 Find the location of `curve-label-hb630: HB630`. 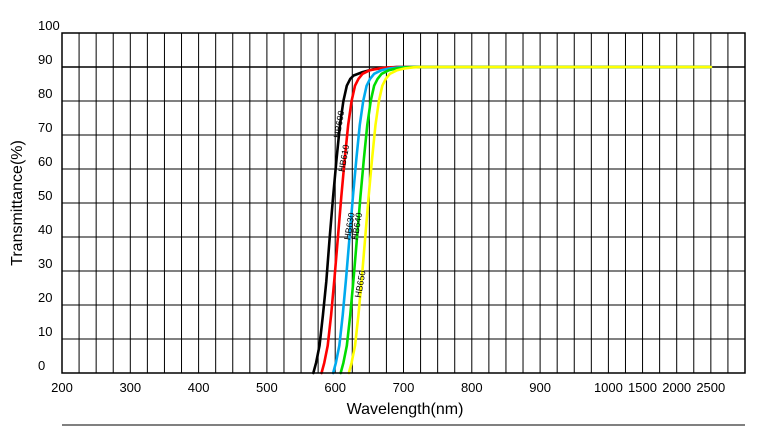

curve-label-hb630: HB630 is located at coordinates (349, 226).